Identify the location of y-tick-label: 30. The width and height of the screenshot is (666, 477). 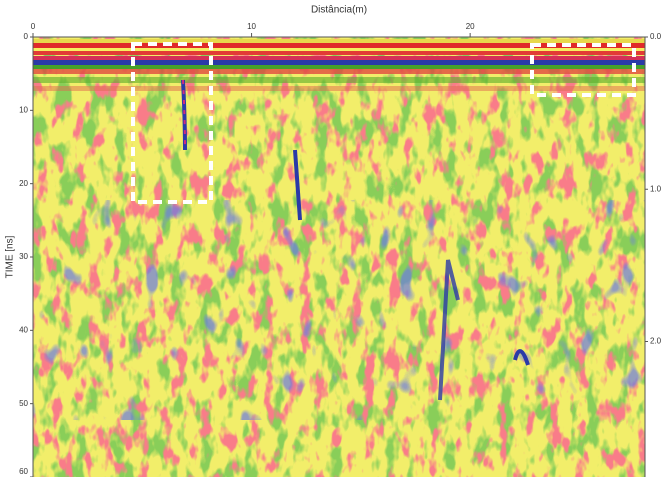
(23, 256).